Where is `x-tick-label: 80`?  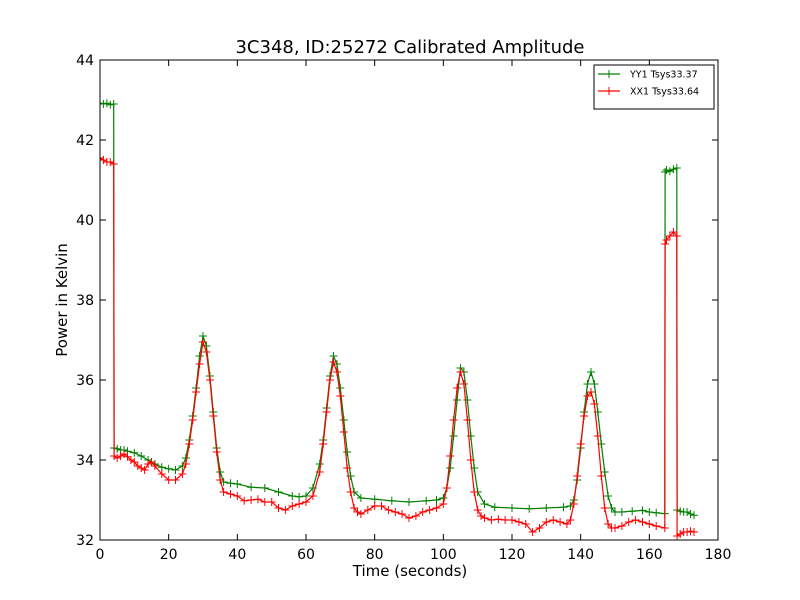
x-tick-label: 80 is located at coordinates (375, 555).